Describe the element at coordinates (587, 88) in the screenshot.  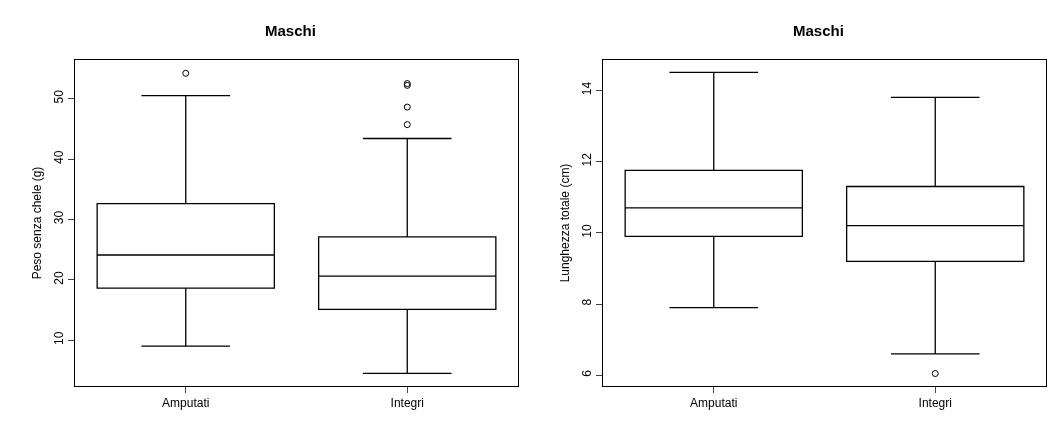
I see `y-tick-label: 14` at that location.